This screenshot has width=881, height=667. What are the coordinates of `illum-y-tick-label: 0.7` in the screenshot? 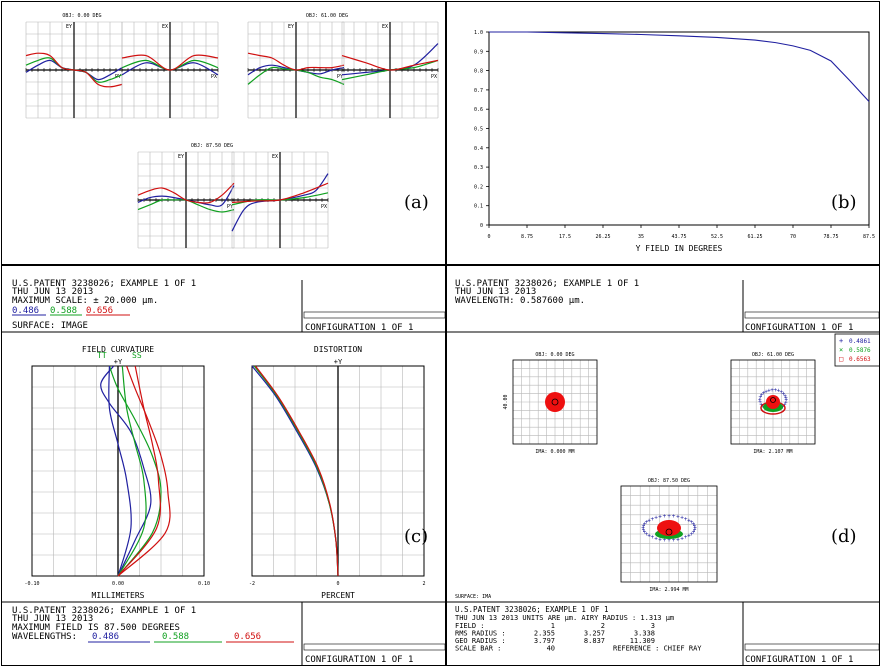 It's located at (478, 91).